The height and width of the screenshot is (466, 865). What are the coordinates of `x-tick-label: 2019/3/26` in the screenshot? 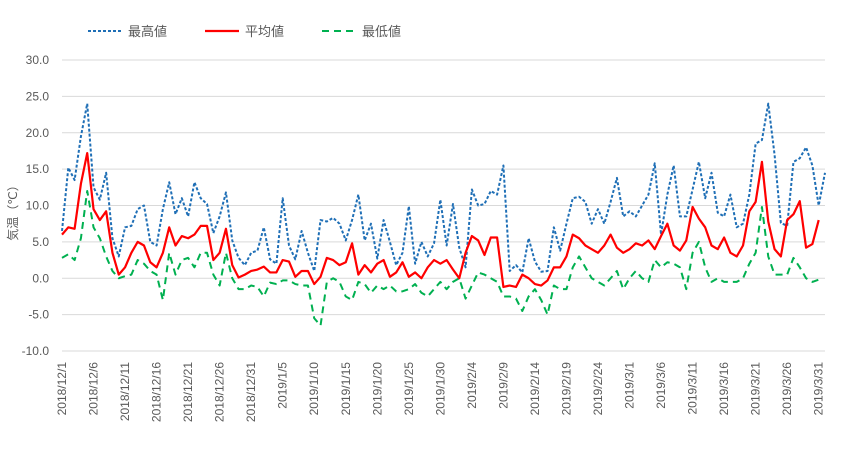 It's located at (787, 389).